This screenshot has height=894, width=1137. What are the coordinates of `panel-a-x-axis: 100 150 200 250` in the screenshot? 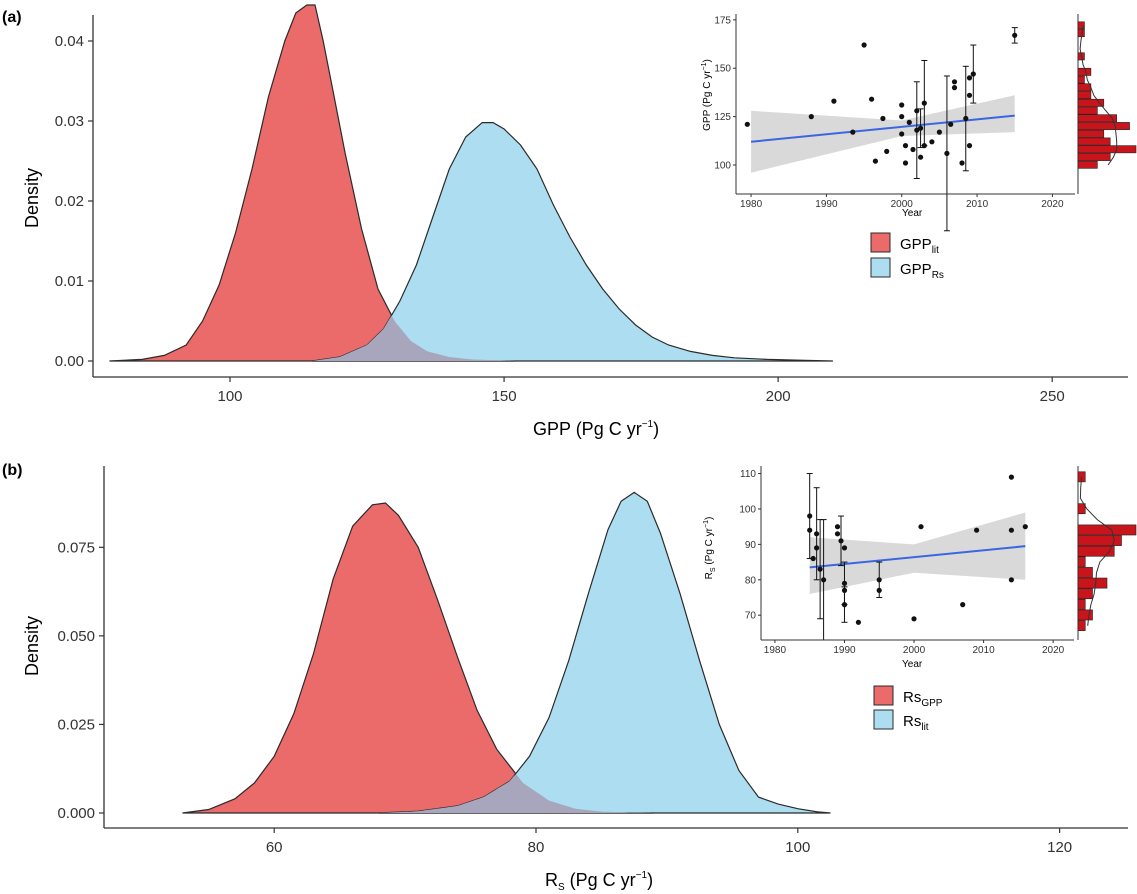 It's located at (641, 391).